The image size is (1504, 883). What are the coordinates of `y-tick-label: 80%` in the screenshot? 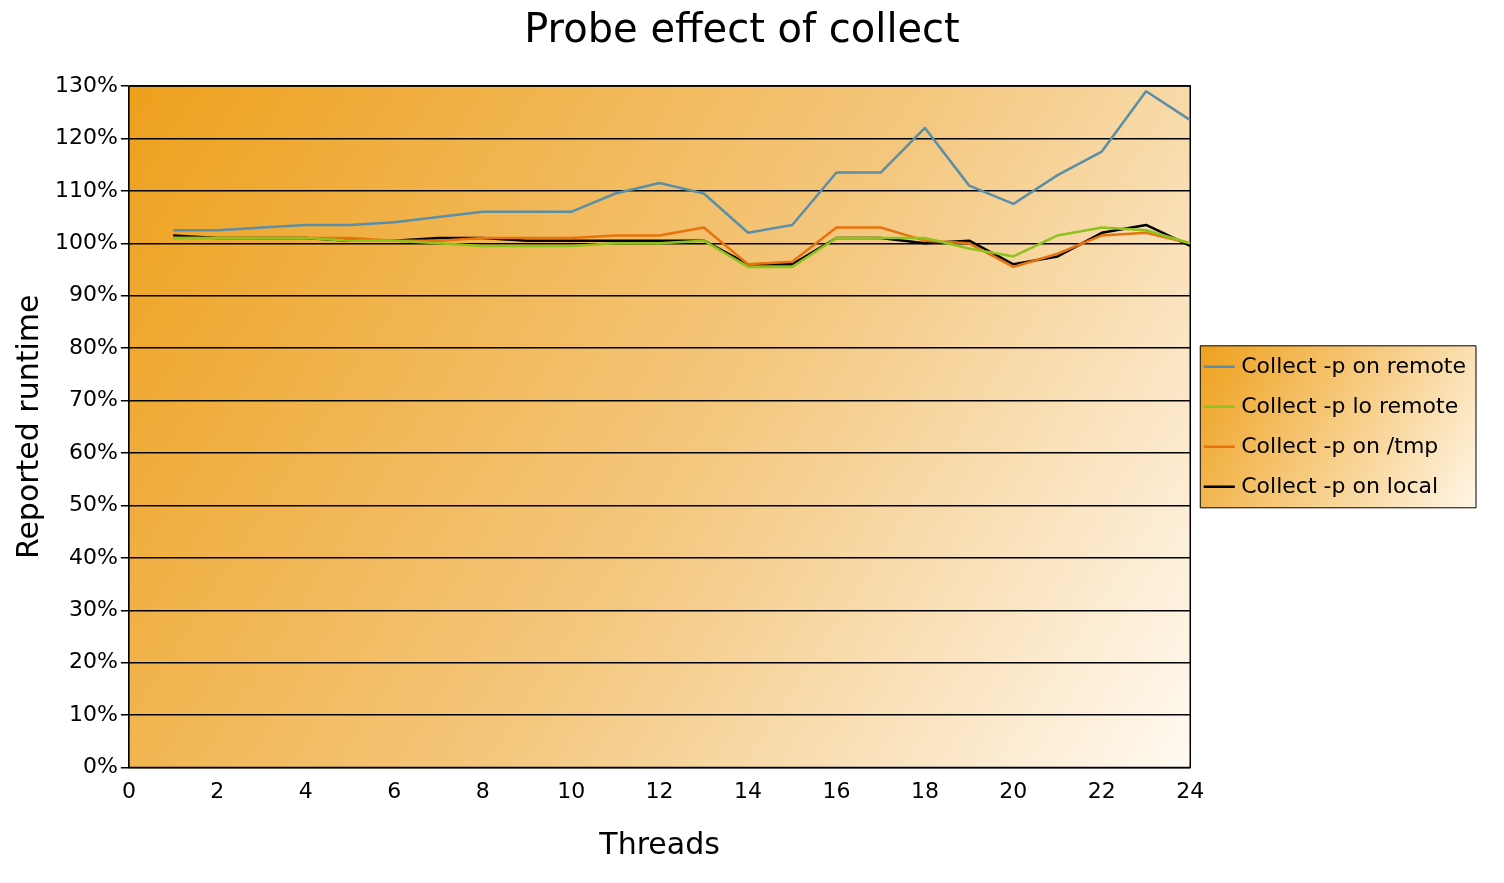 It's located at (93, 346).